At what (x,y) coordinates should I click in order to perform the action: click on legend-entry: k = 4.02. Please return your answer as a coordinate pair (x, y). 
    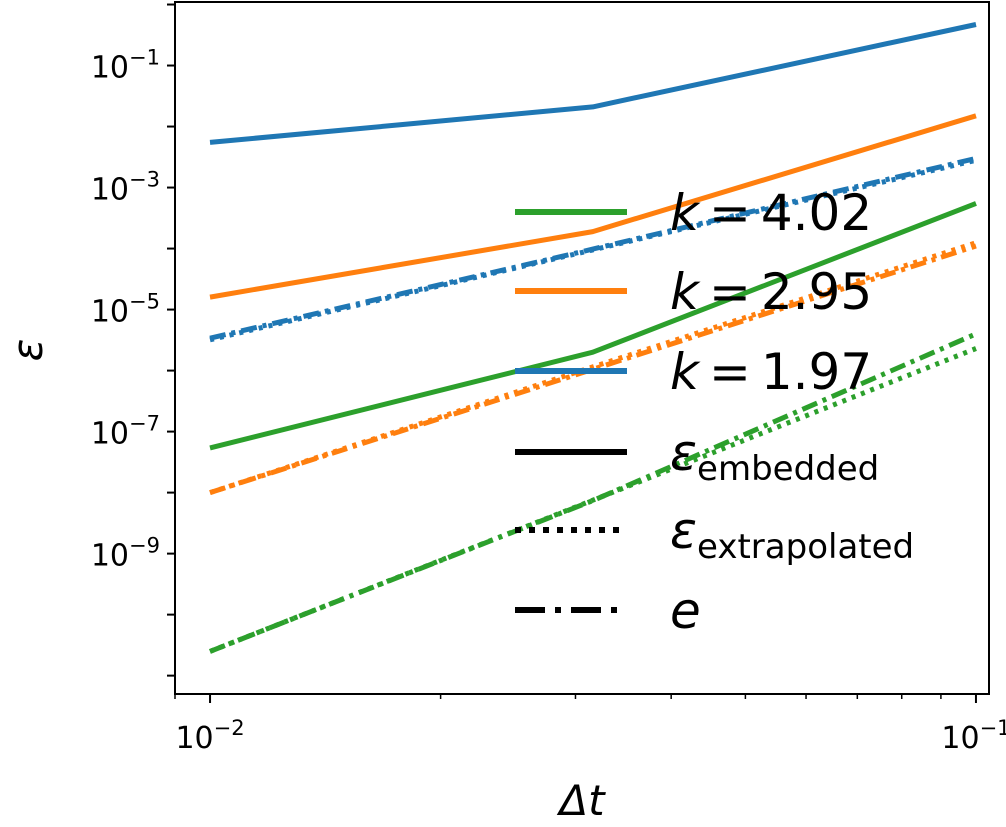
    Looking at the image, I should click on (693, 213).